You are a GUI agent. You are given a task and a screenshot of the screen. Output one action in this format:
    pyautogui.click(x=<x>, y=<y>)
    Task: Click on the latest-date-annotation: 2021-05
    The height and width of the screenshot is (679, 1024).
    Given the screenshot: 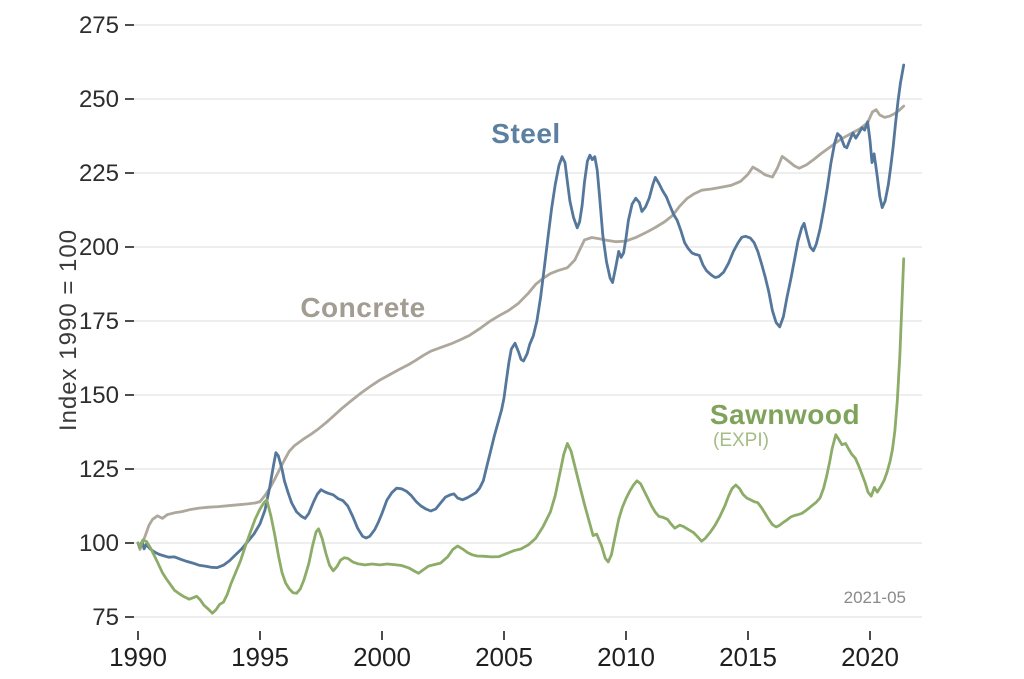 What is the action you would take?
    pyautogui.click(x=874, y=597)
    